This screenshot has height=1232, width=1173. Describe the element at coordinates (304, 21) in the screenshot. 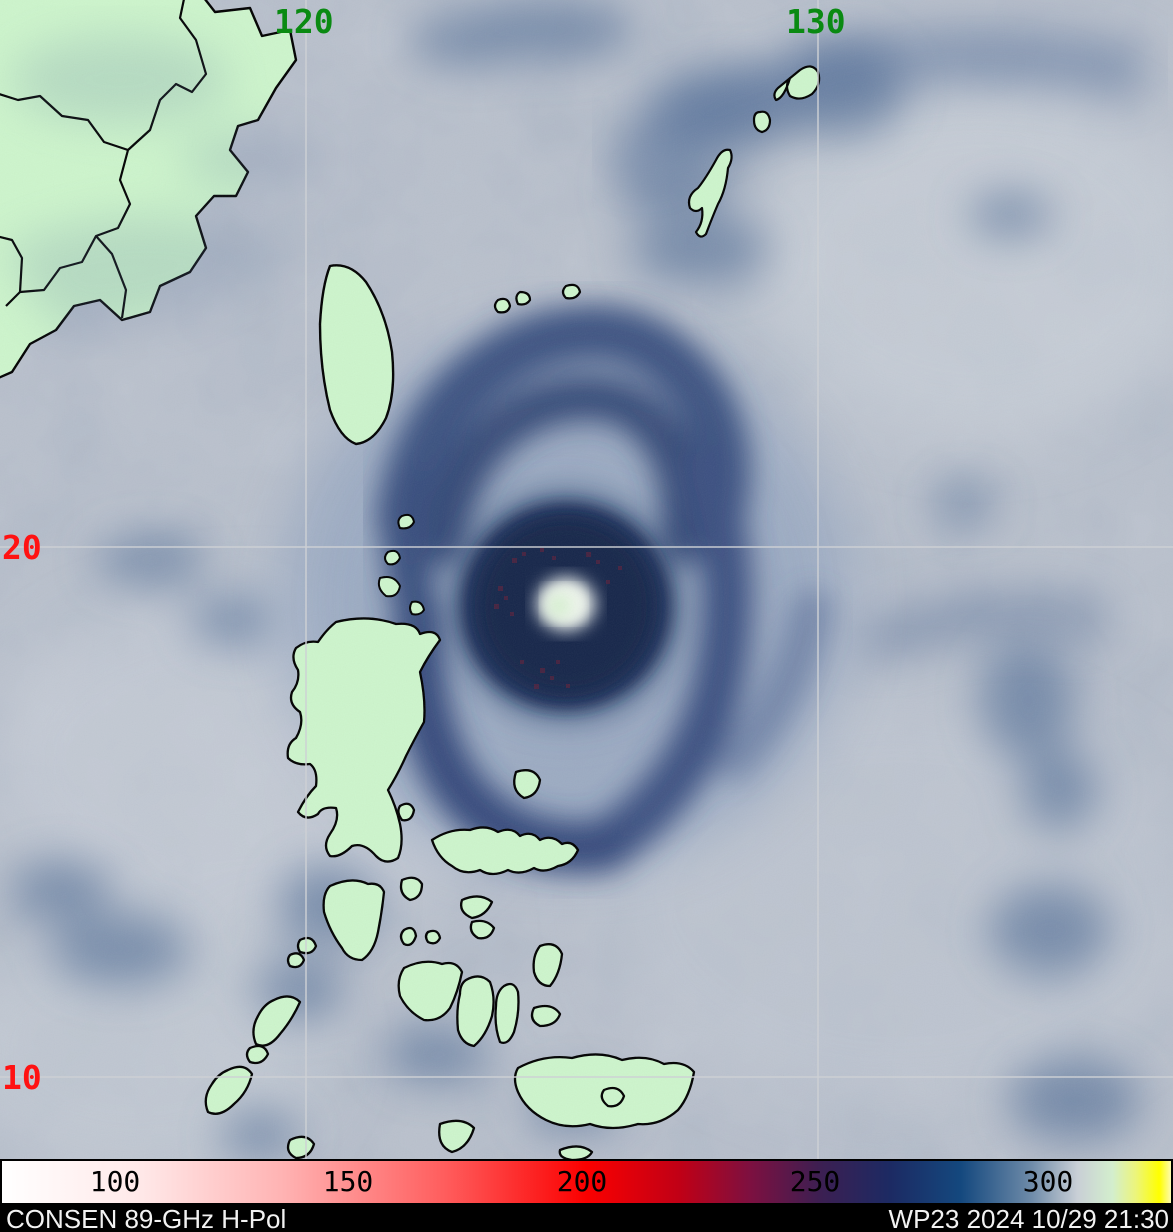

I see `longitude-label-120: 120` at that location.